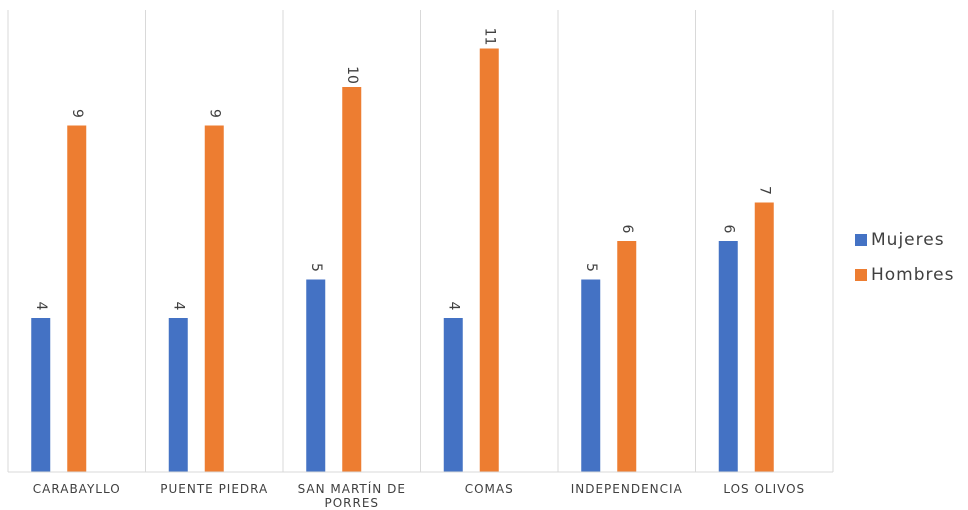 The image size is (968, 510). I want to click on tick-label-3: COMAS, so click(489, 489).